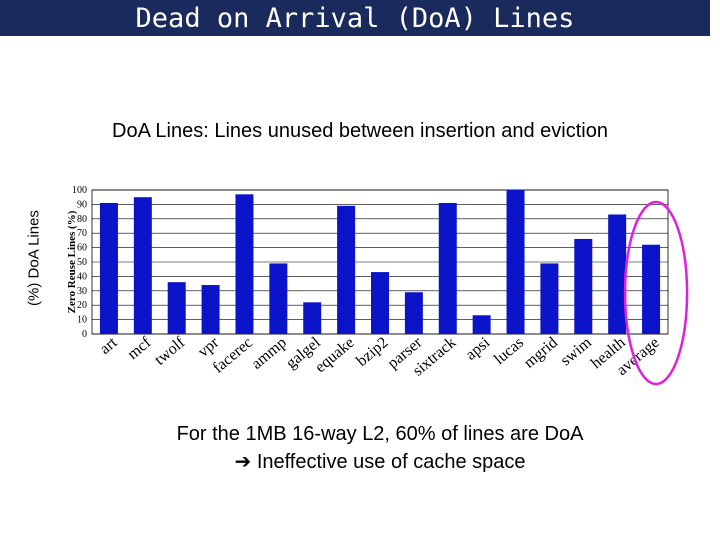 This screenshot has width=720, height=540. Describe the element at coordinates (139, 348) in the screenshot. I see `x-tick-label: mcf` at that location.